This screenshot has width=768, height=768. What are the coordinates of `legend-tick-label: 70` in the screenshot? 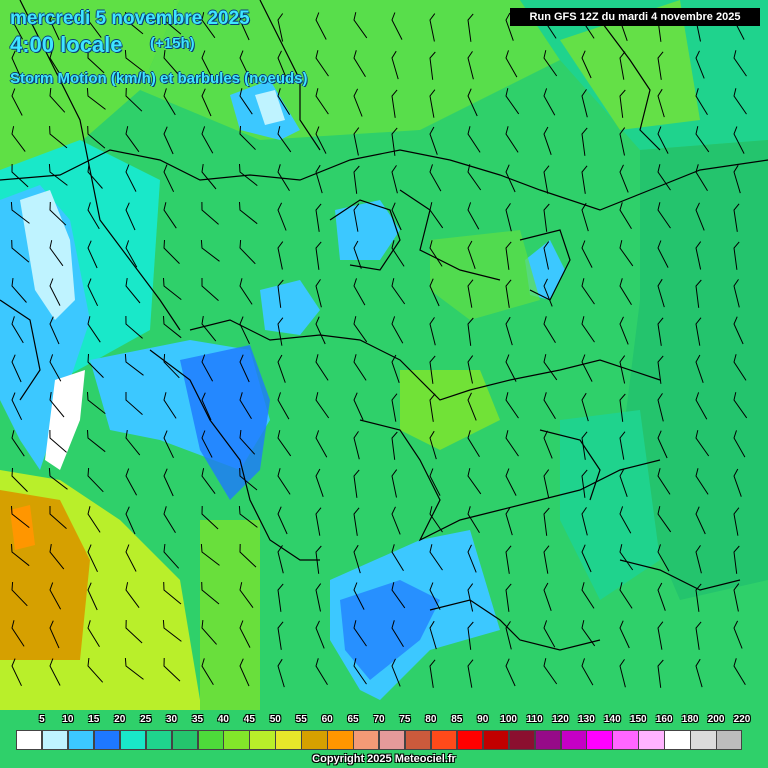 It's located at (379, 719).